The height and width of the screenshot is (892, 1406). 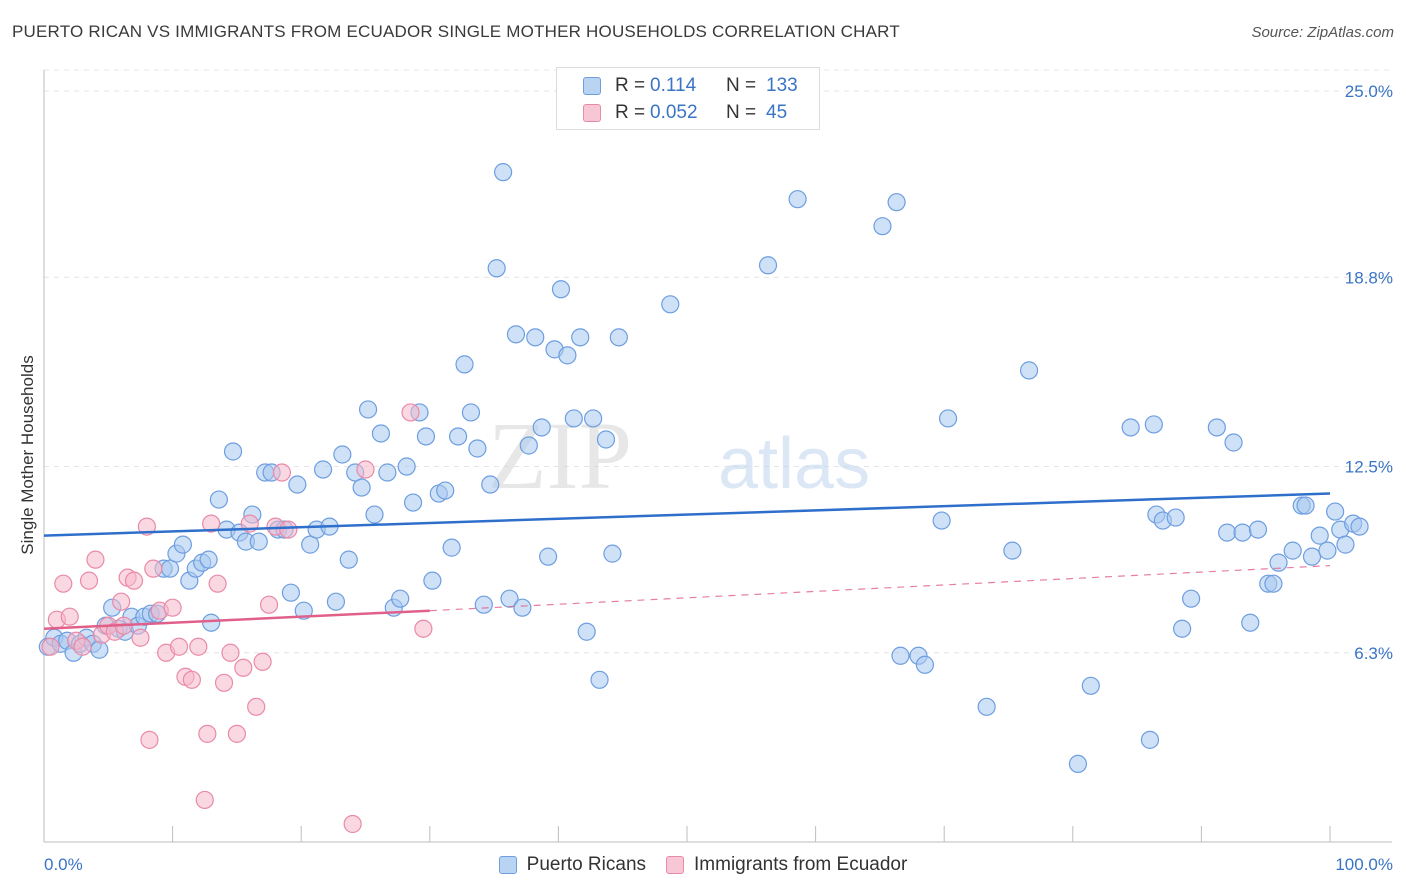 I want to click on y-tick-label: 12.5%, so click(x=1369, y=467).